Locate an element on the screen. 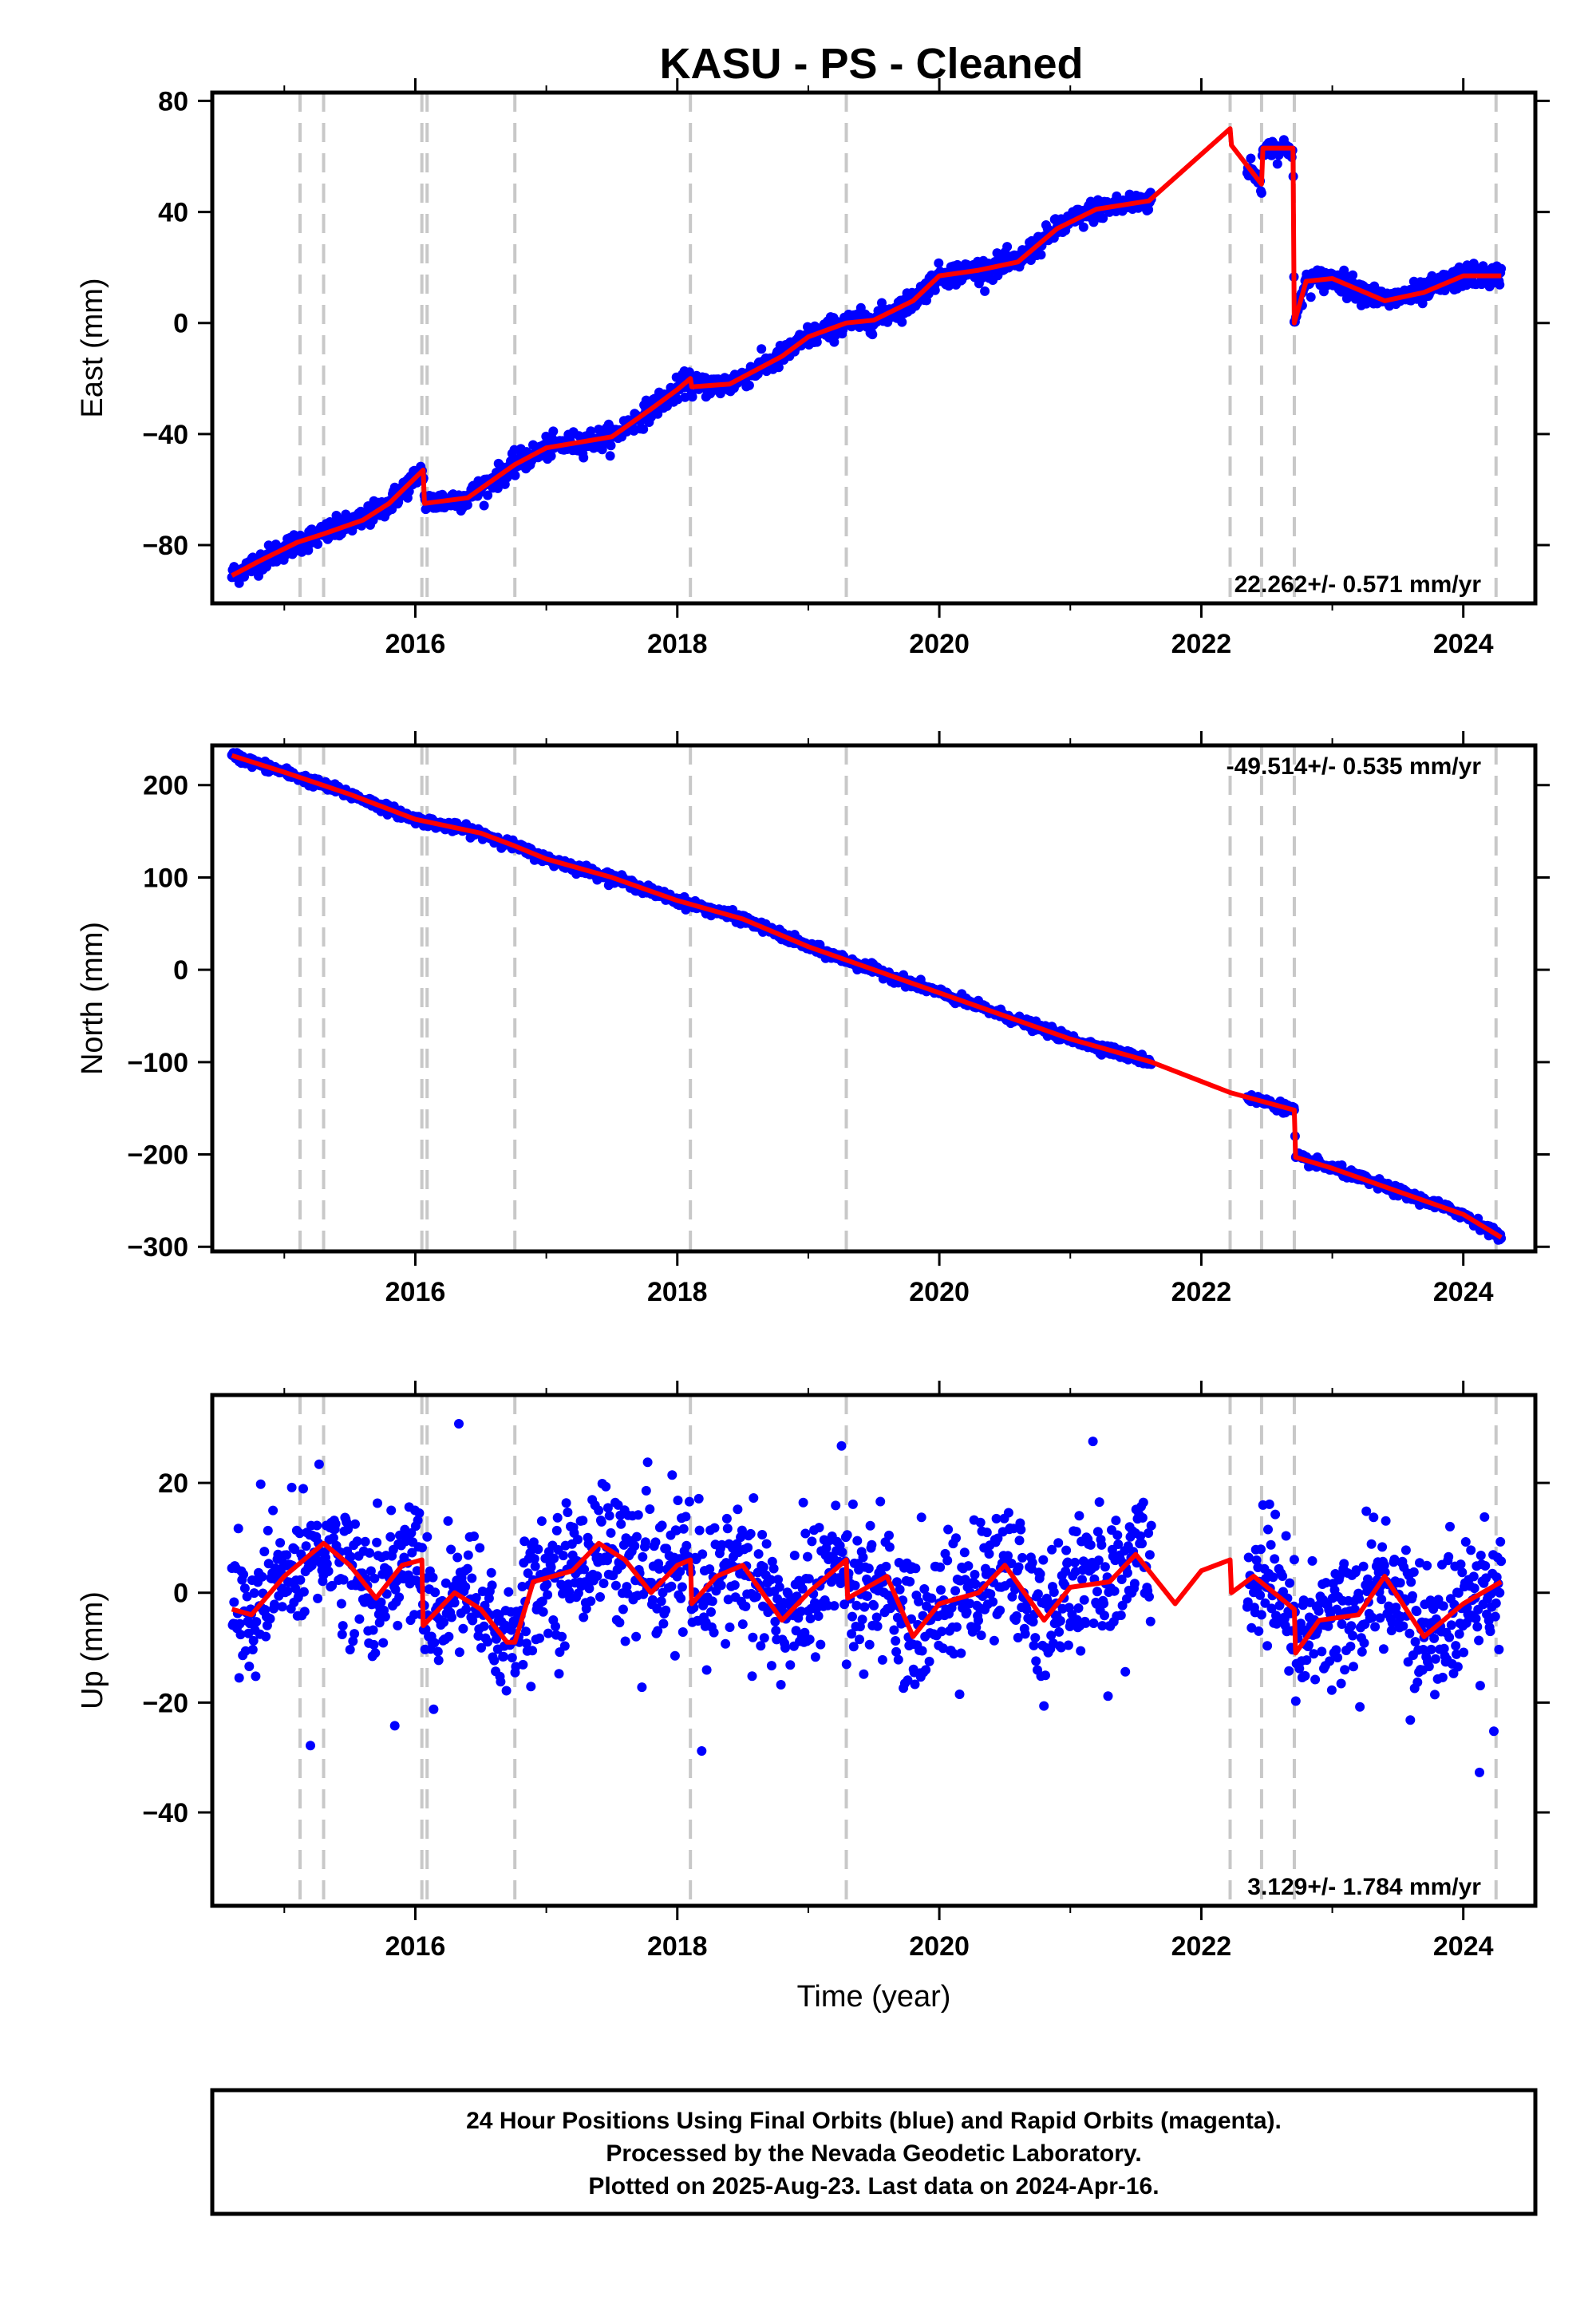  north-ytick-label: 200 is located at coordinates (165, 786).